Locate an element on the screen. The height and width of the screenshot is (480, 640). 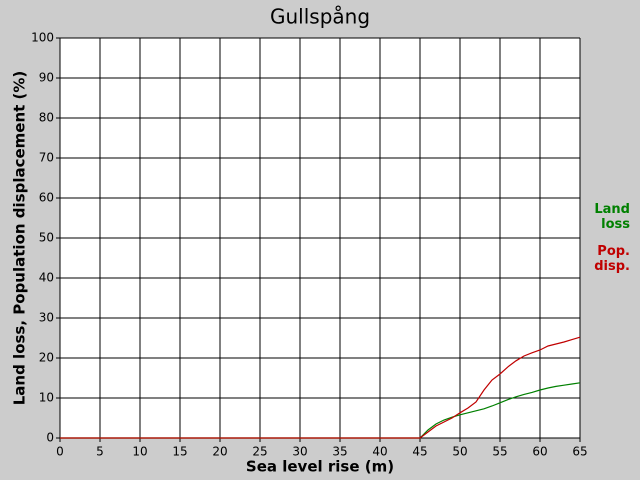
y-axis-label: Land loss, Population displacement (%) is located at coordinates (20, 238).